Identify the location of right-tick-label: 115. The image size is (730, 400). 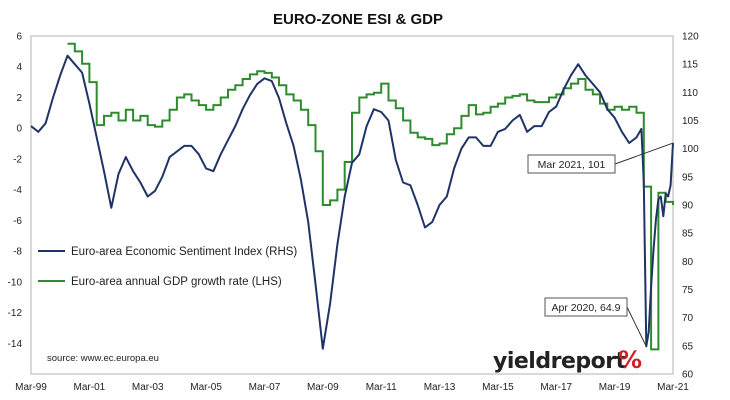
(690, 65).